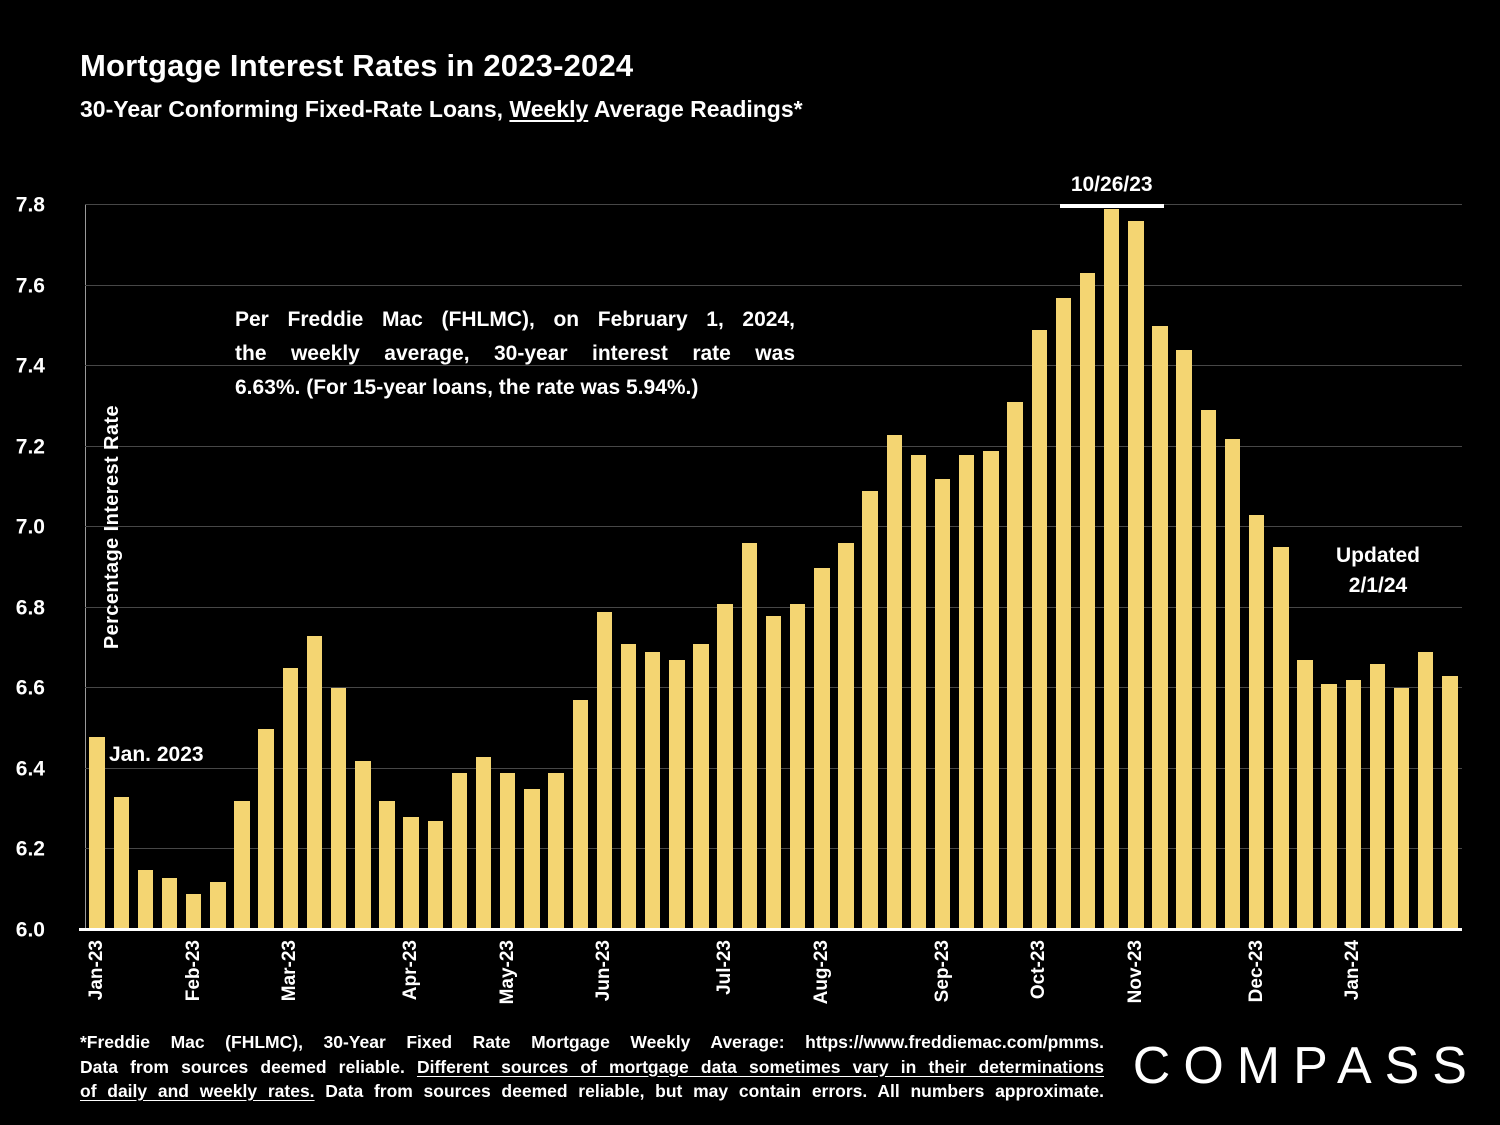  I want to click on x-tick-label: Sep-23, so click(942, 971).